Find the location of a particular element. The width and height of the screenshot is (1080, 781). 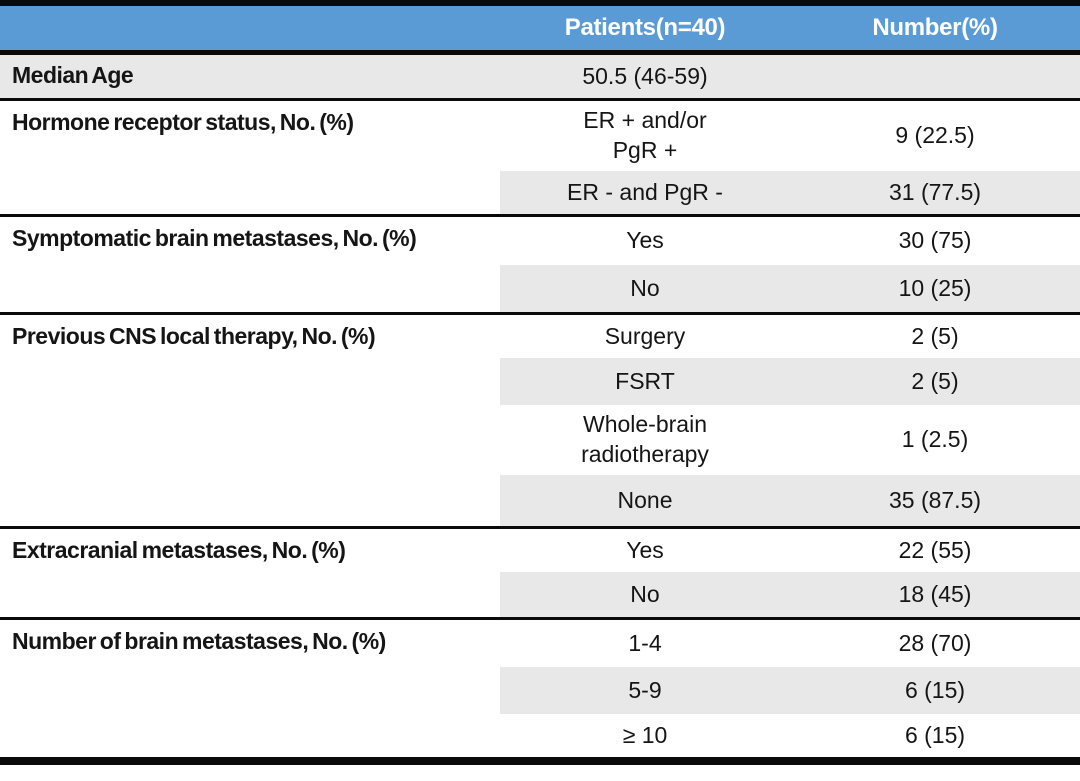

column-header-number: Number(%) is located at coordinates (935, 27).